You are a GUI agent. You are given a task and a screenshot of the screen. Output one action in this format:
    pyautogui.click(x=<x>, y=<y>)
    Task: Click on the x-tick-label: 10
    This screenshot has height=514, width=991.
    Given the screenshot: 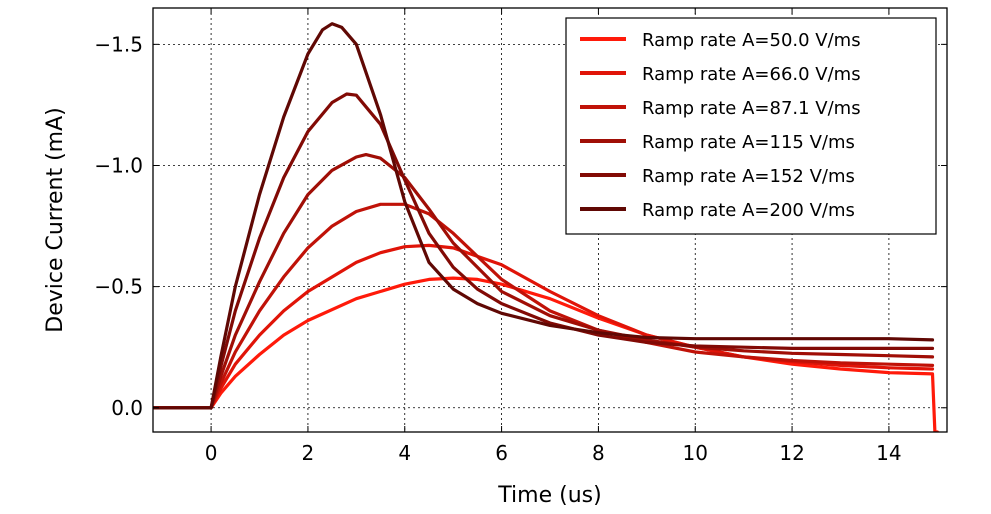 What is the action you would take?
    pyautogui.click(x=695, y=453)
    